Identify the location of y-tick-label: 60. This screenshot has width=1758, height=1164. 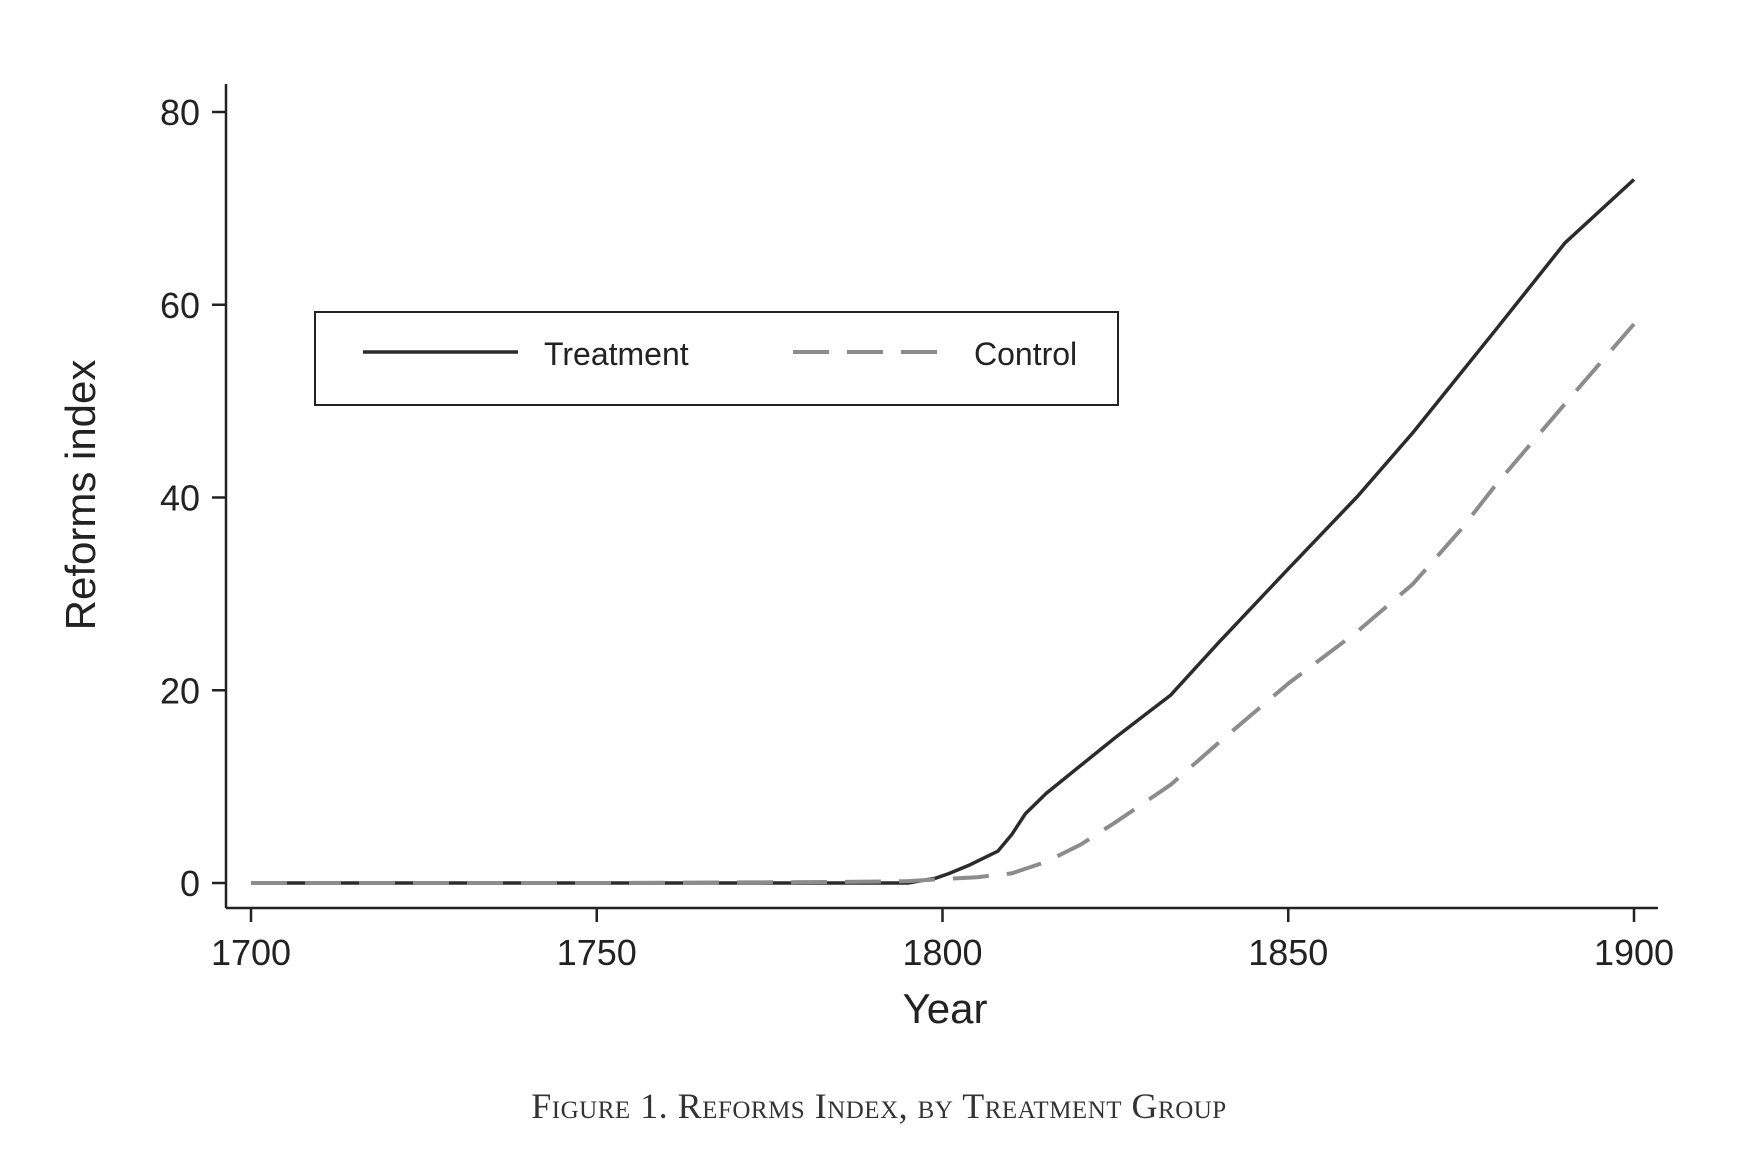
(180, 305).